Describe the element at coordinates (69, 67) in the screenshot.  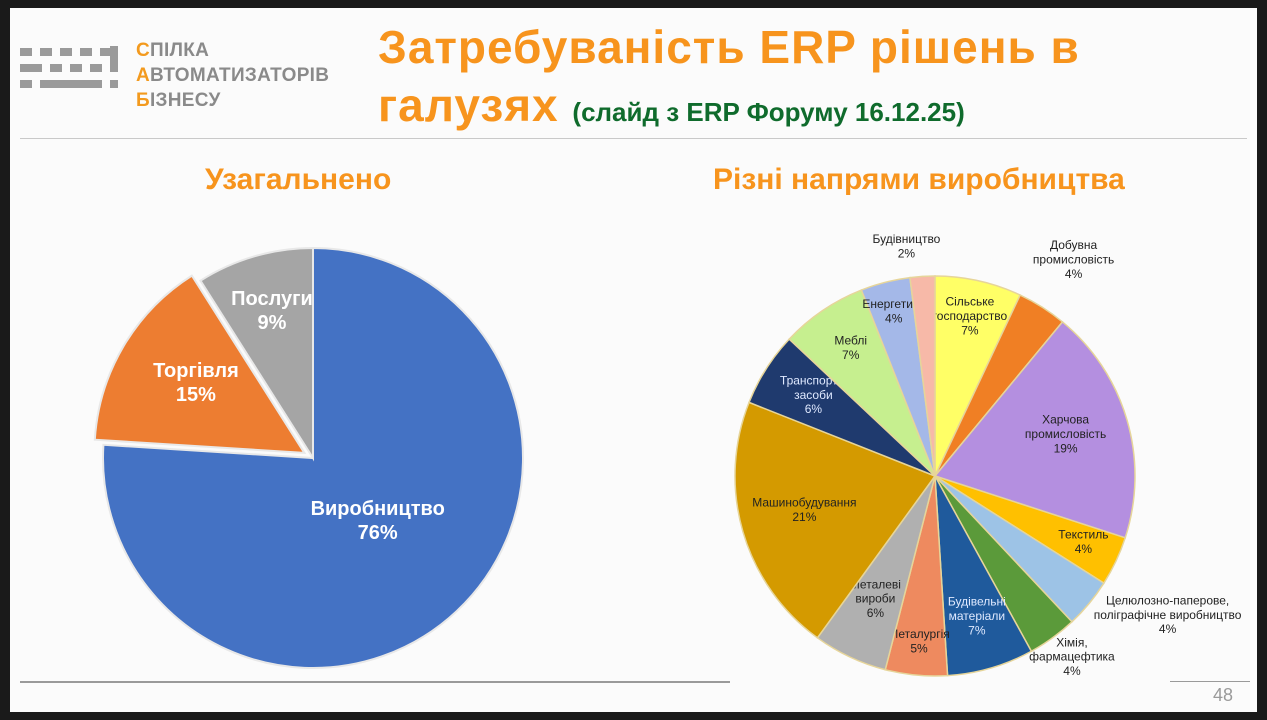
I see `logo-mark-icon` at that location.